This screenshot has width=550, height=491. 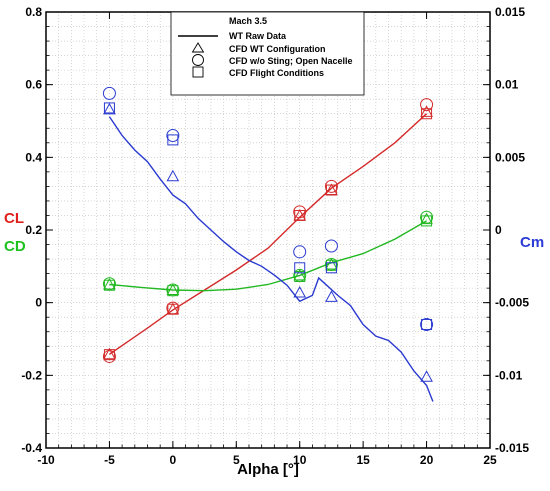 I want to click on legend-box, so click(x=267, y=53).